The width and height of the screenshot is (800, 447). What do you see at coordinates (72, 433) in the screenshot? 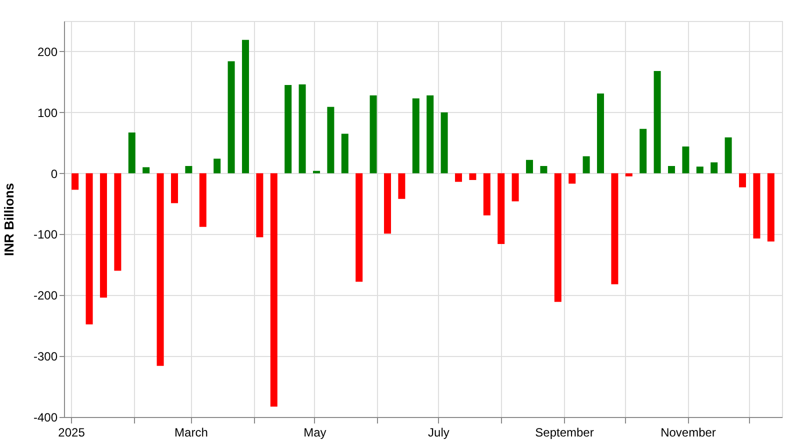
I see `x-tick-label: 2025` at bounding box center [72, 433].